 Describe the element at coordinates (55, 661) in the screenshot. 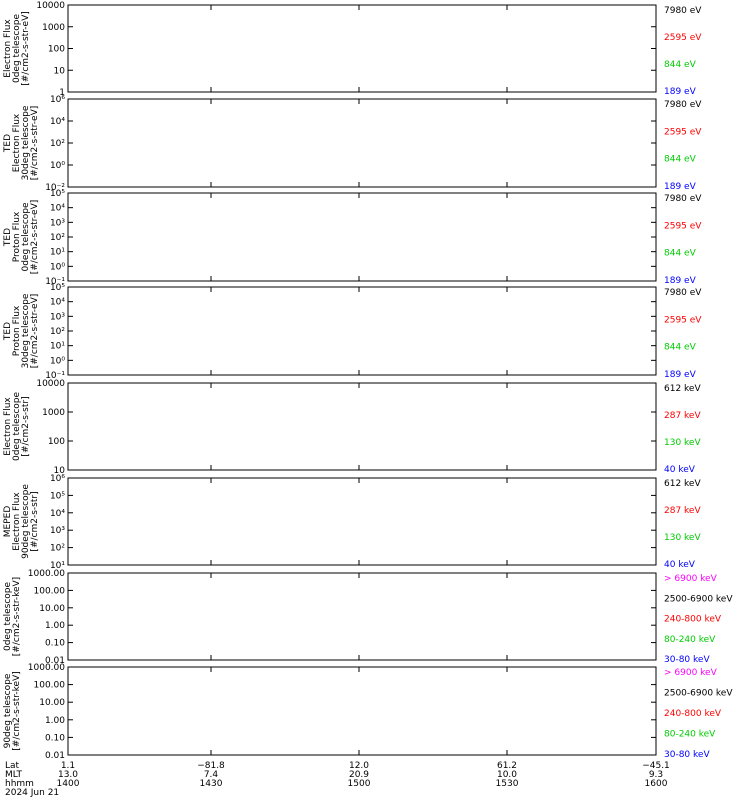

I see `y-tick-label: 0.01` at that location.